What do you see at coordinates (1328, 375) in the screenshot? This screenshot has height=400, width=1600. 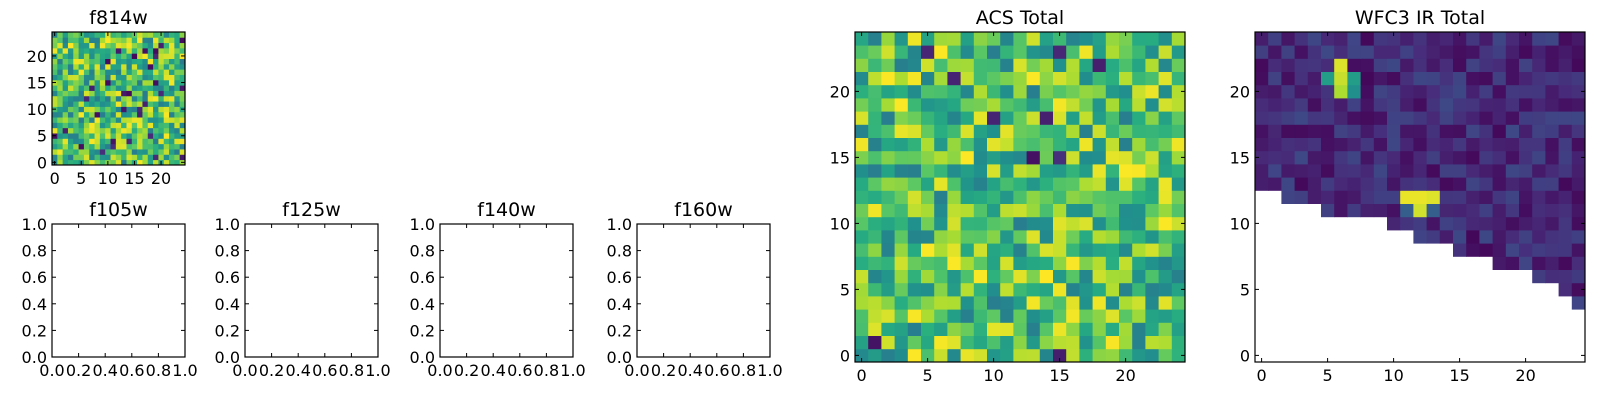 I see `wfc3-ir-total-xtick-label-5: 5` at bounding box center [1328, 375].